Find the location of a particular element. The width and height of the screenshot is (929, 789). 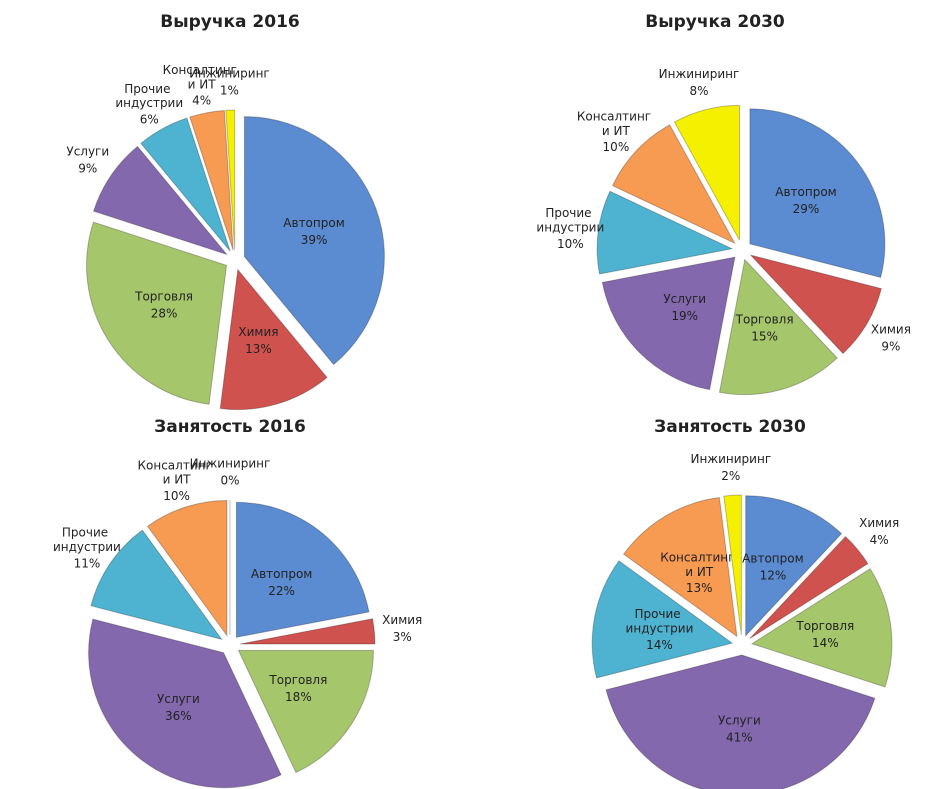

slice-value-label: 11% is located at coordinates (87, 563).